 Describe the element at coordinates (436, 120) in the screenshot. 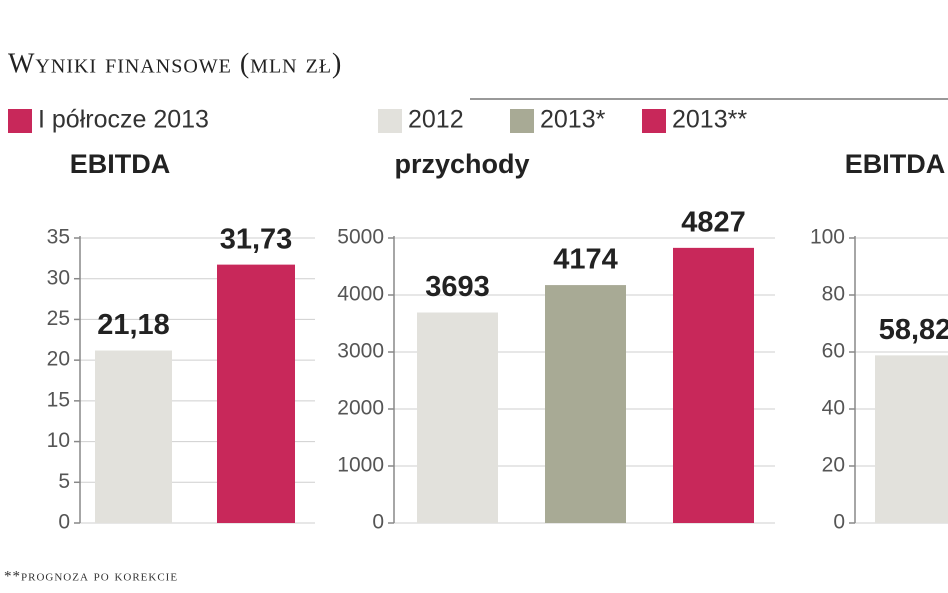

I see `legend-label: 2012` at that location.